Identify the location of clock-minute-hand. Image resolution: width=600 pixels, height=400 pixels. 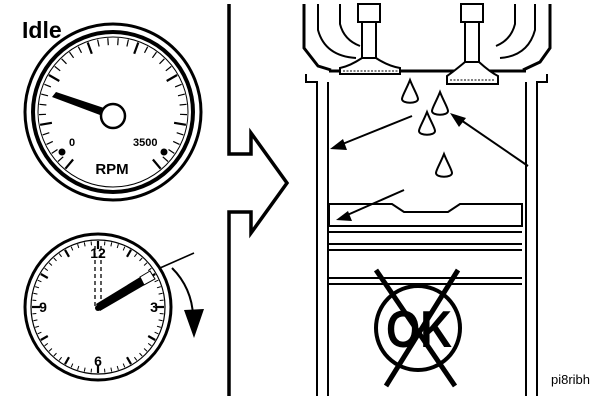
(125, 291).